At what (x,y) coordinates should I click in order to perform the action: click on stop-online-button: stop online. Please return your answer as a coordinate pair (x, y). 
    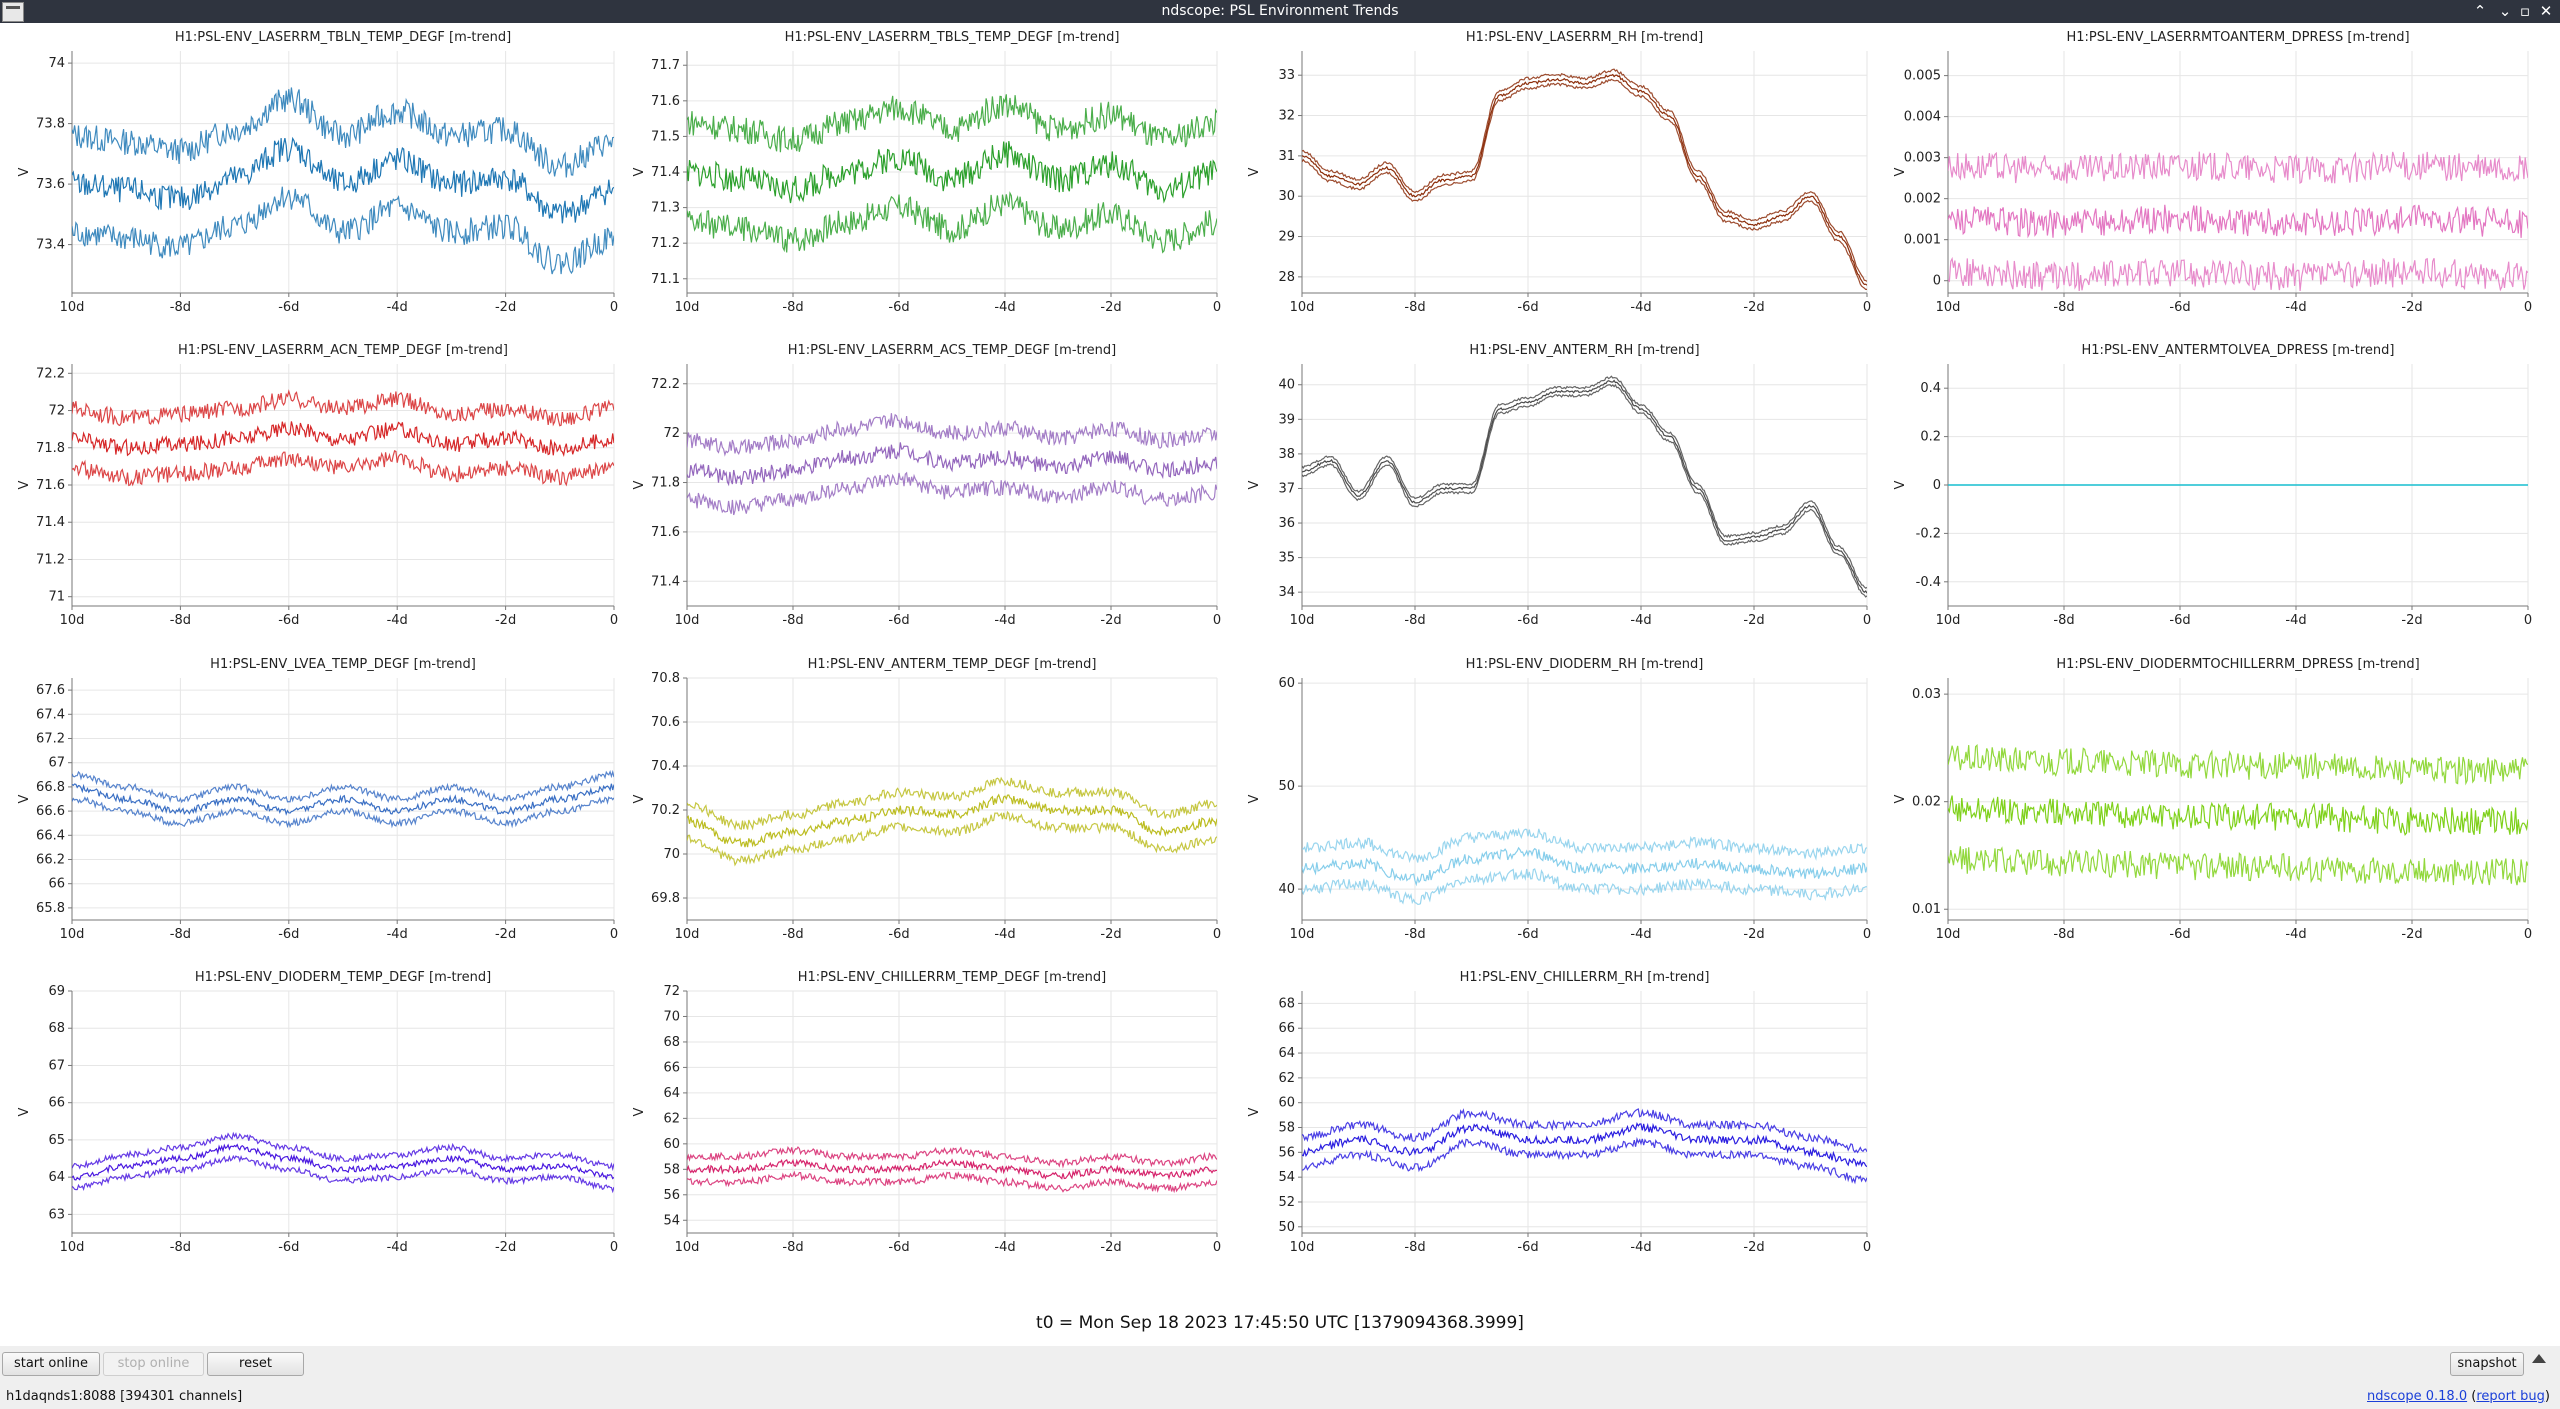
    Looking at the image, I should click on (153, 1364).